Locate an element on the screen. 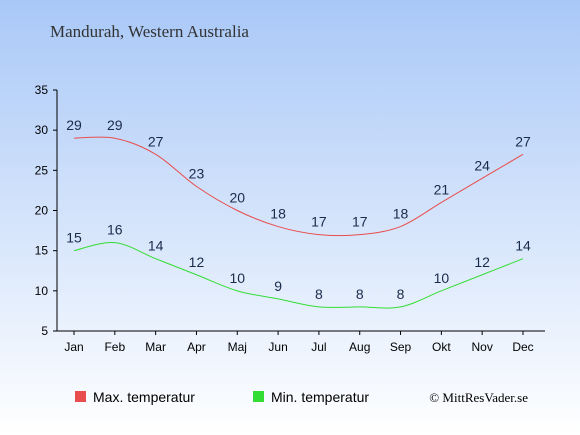 This screenshot has width=580, height=435. x-tick-label: Mar is located at coordinates (155, 347).